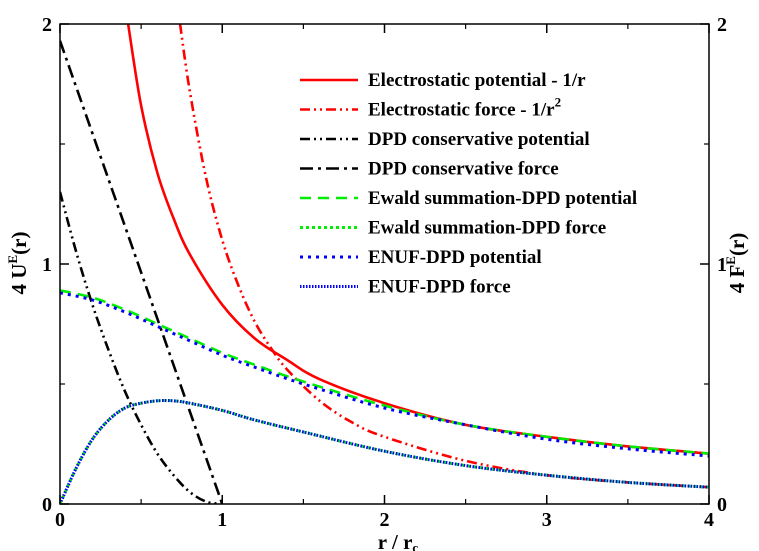 The height and width of the screenshot is (551, 759). I want to click on legend-label-3: DPD conservative potential, so click(479, 139).